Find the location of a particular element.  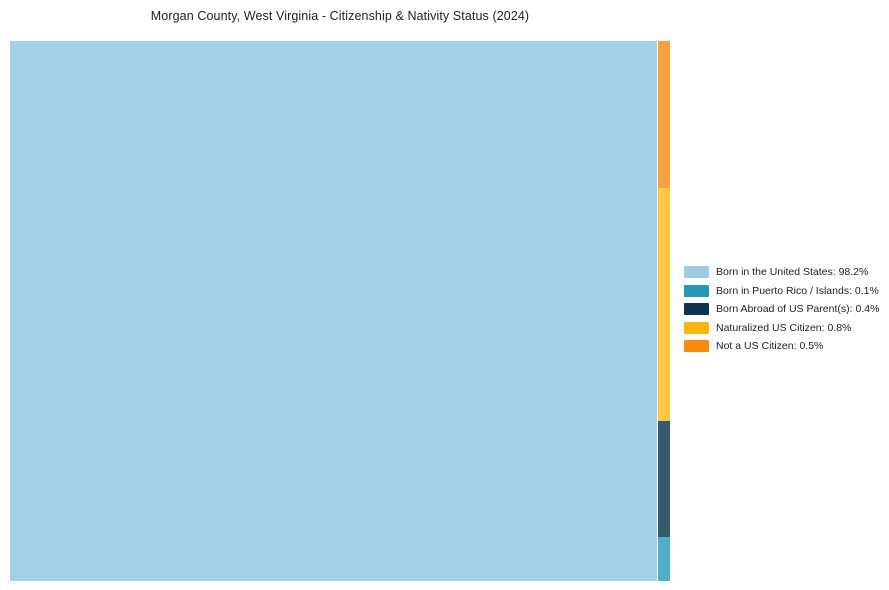

treemap-cell-not-us-citizen is located at coordinates (664, 114).